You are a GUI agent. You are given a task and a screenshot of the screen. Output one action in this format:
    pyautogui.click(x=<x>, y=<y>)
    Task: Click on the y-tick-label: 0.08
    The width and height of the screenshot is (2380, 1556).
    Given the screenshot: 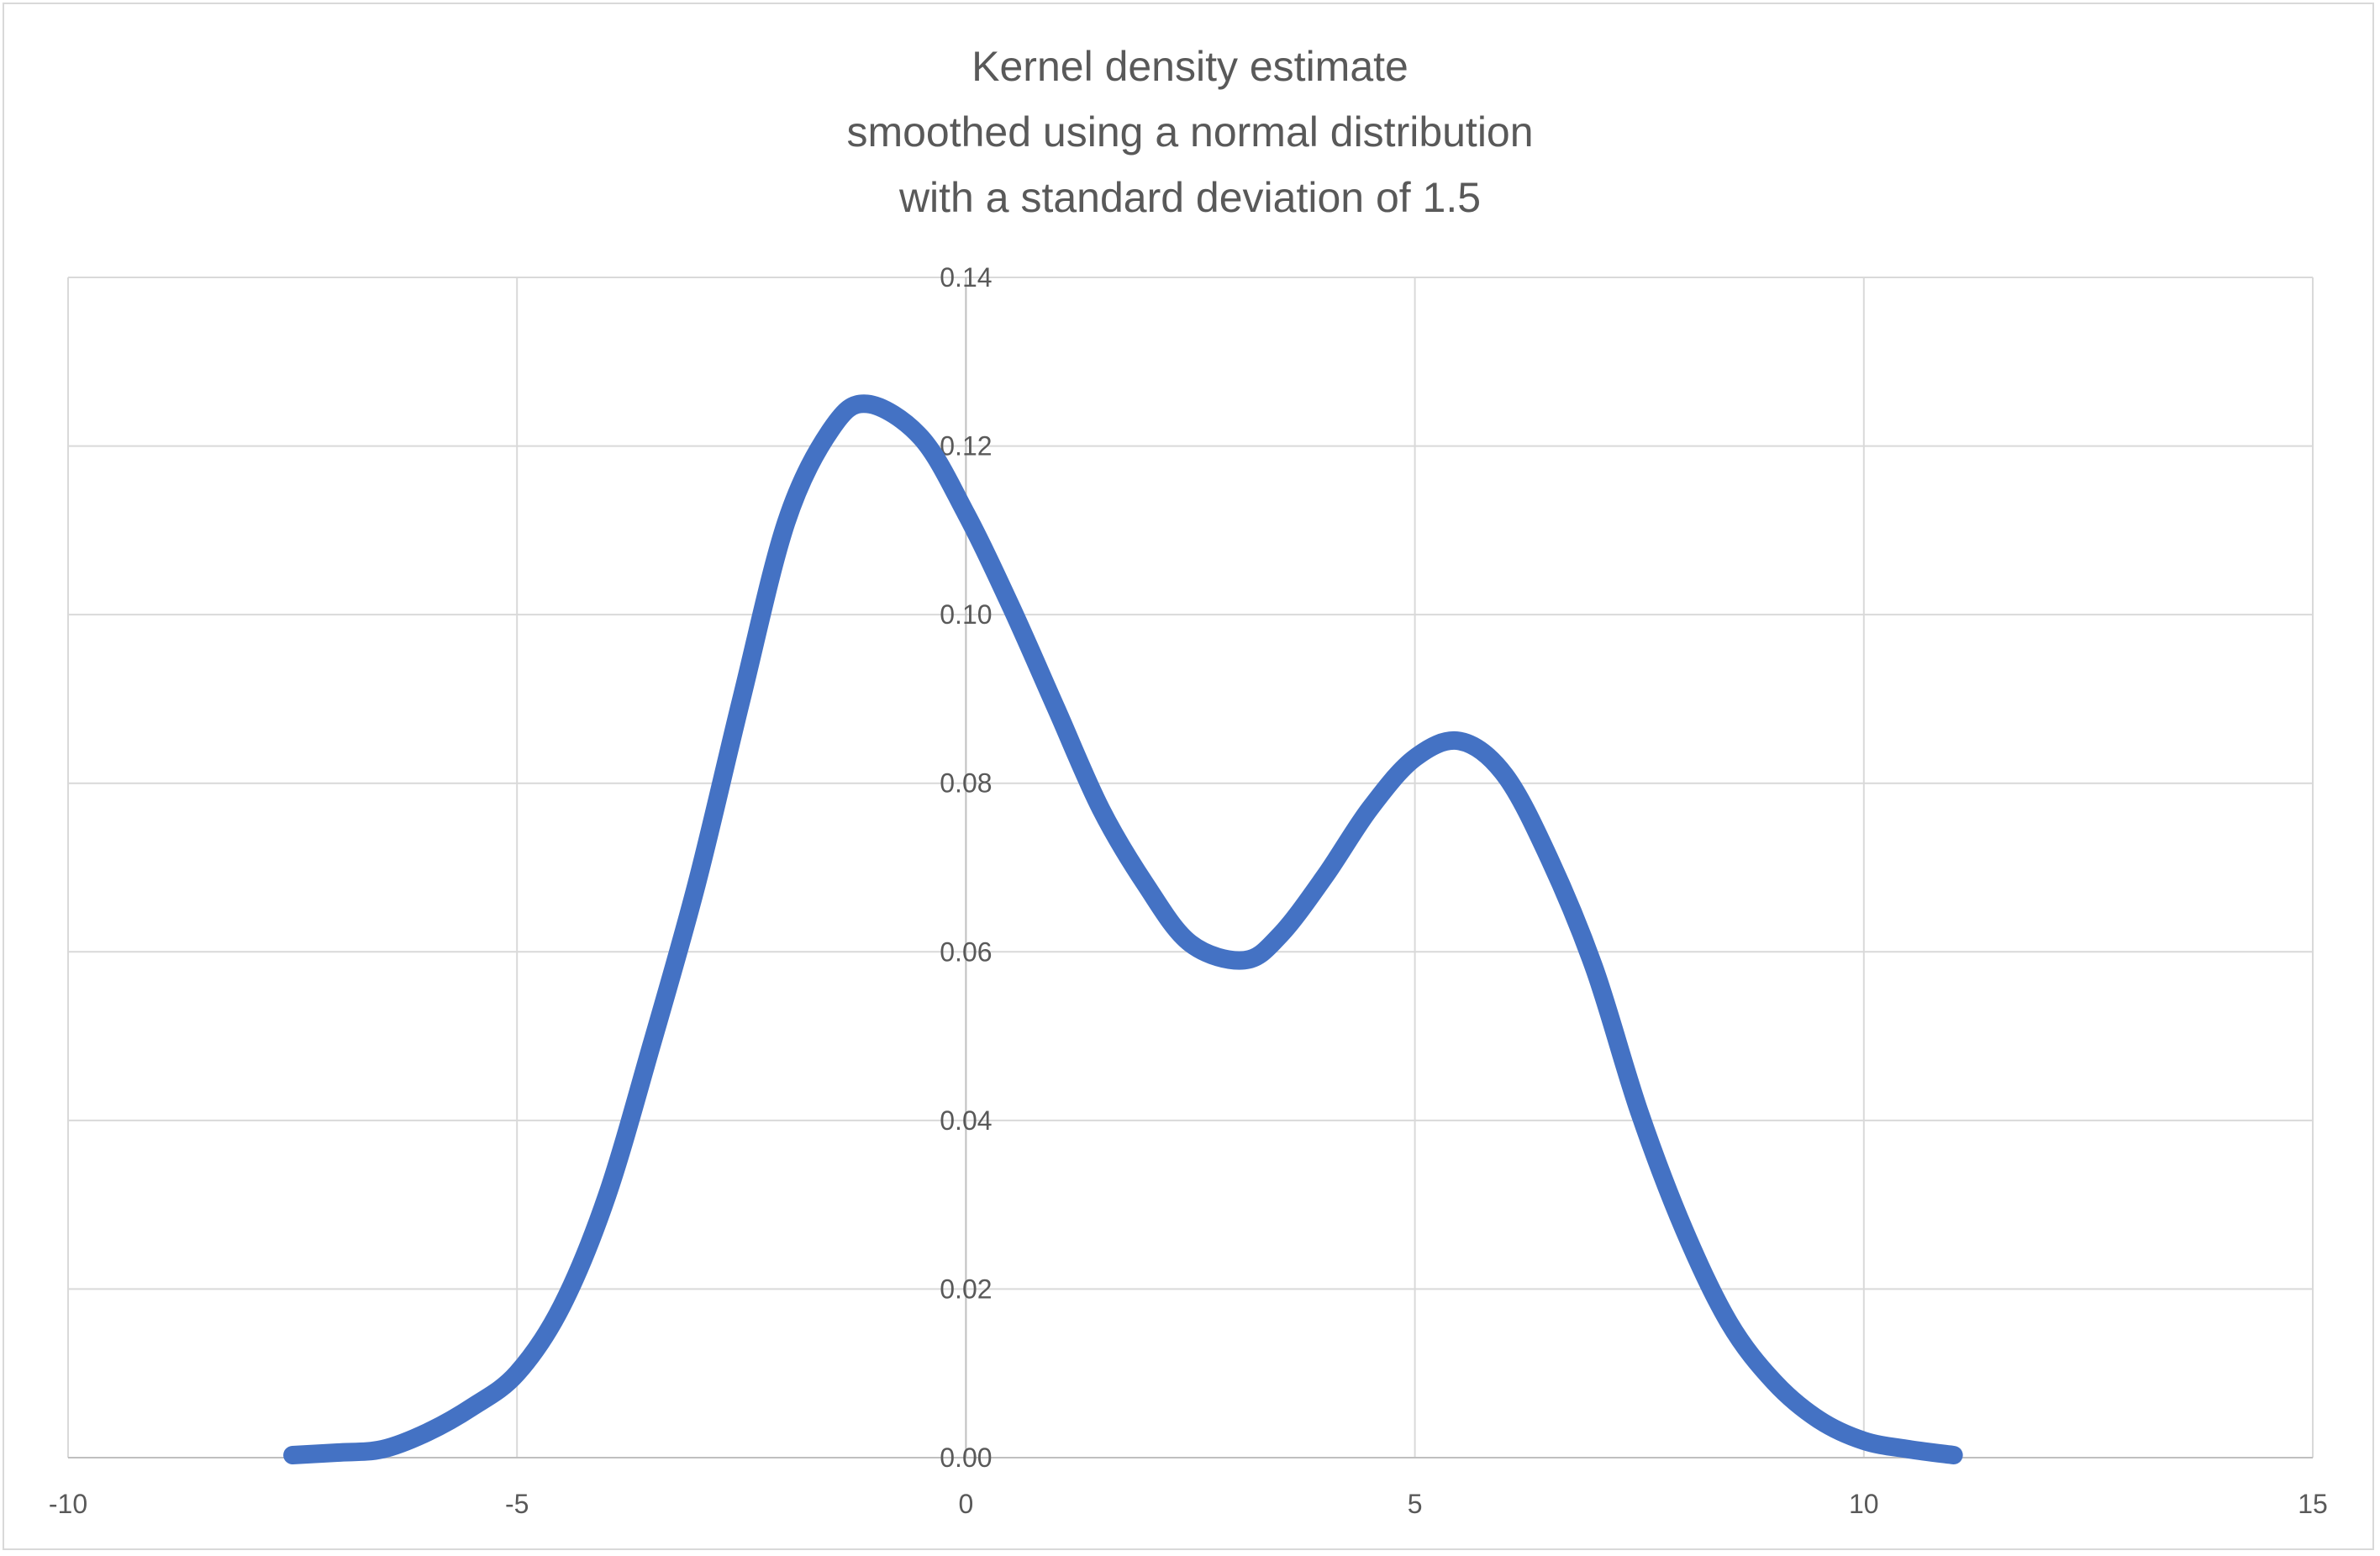 What is the action you would take?
    pyautogui.click(x=966, y=783)
    